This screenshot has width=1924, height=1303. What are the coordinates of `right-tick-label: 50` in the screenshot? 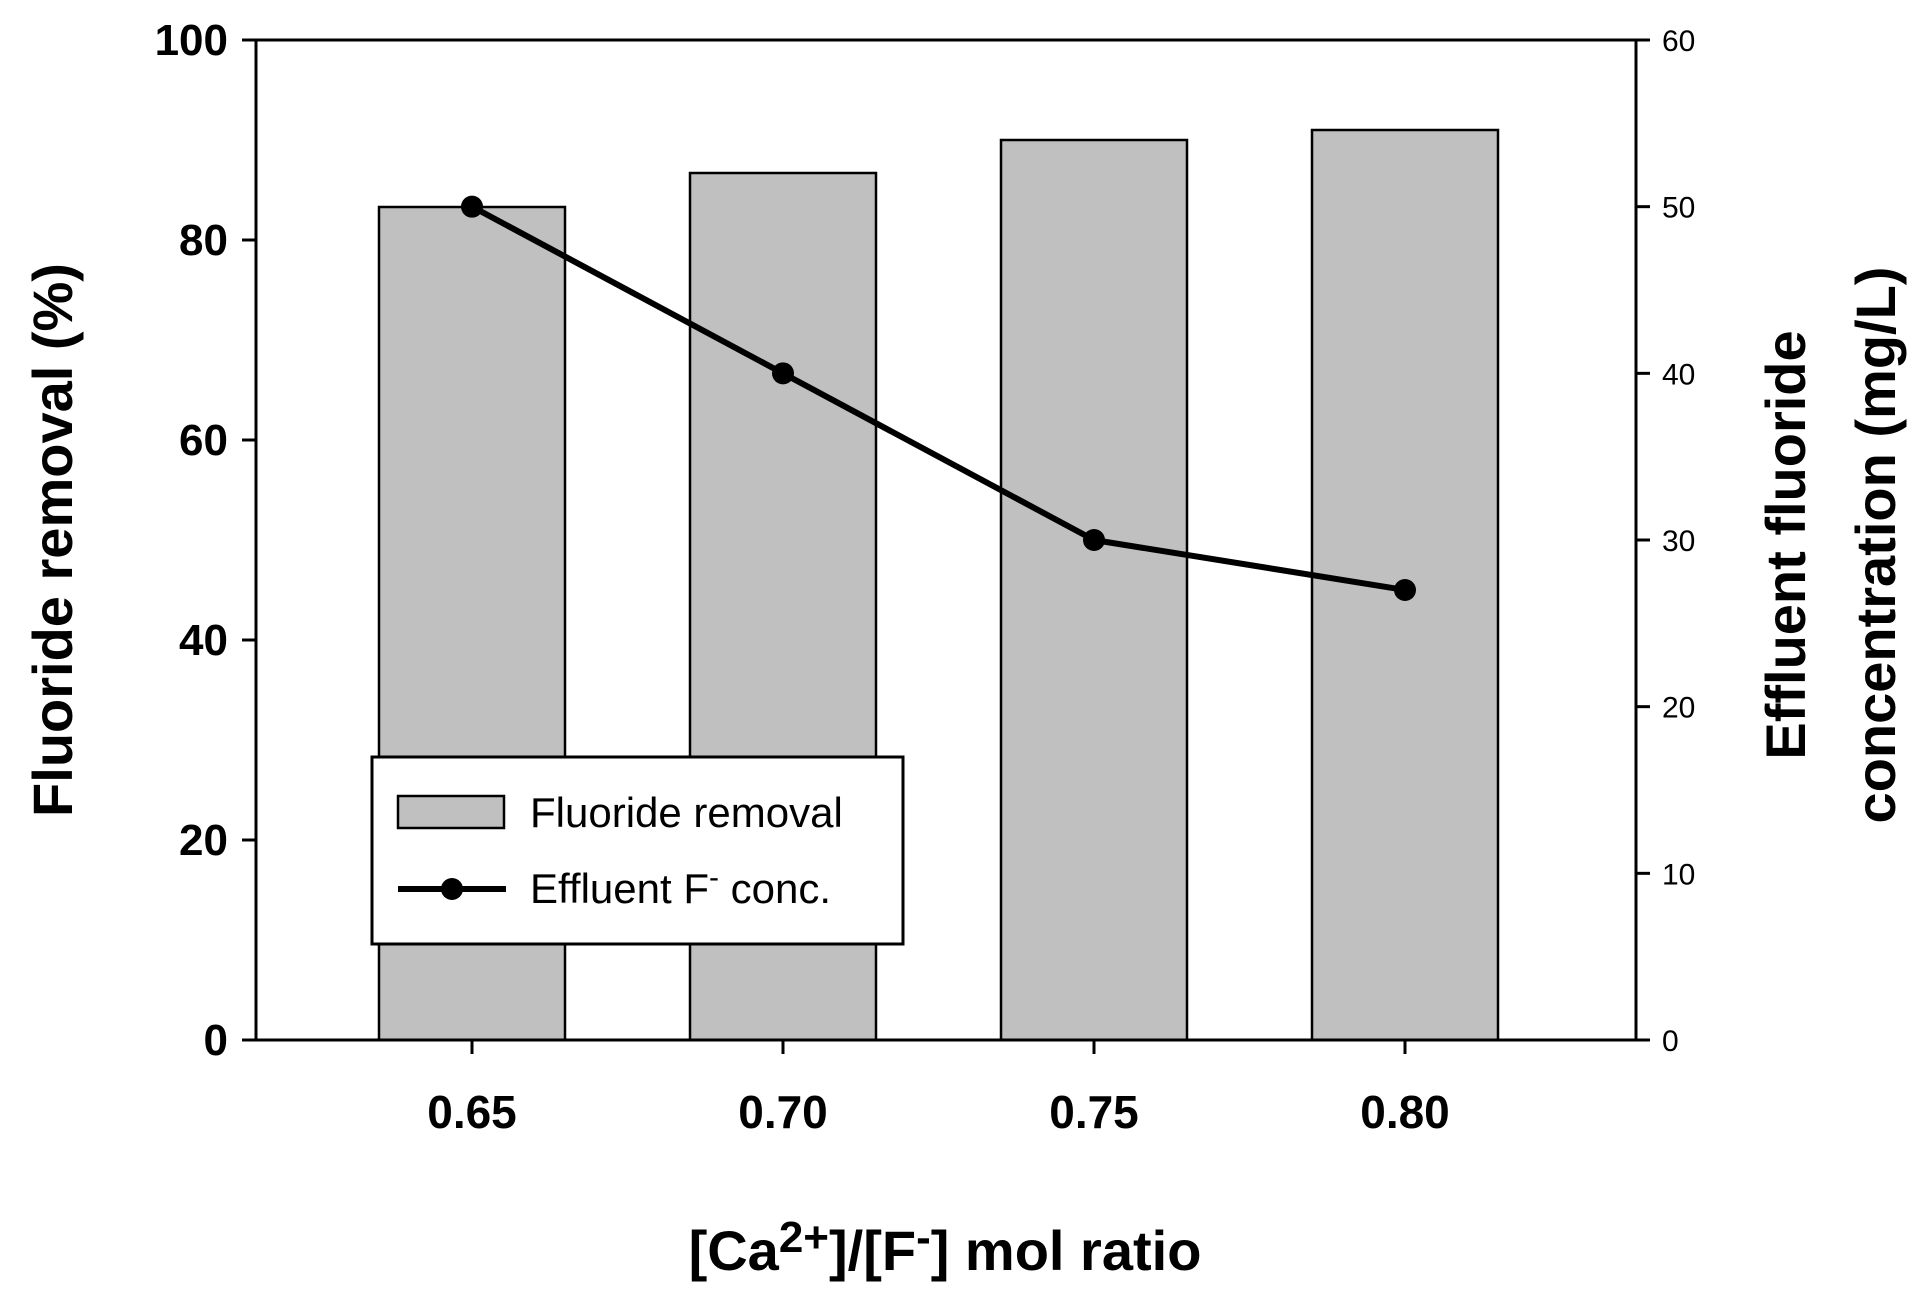 It's located at (1678, 208).